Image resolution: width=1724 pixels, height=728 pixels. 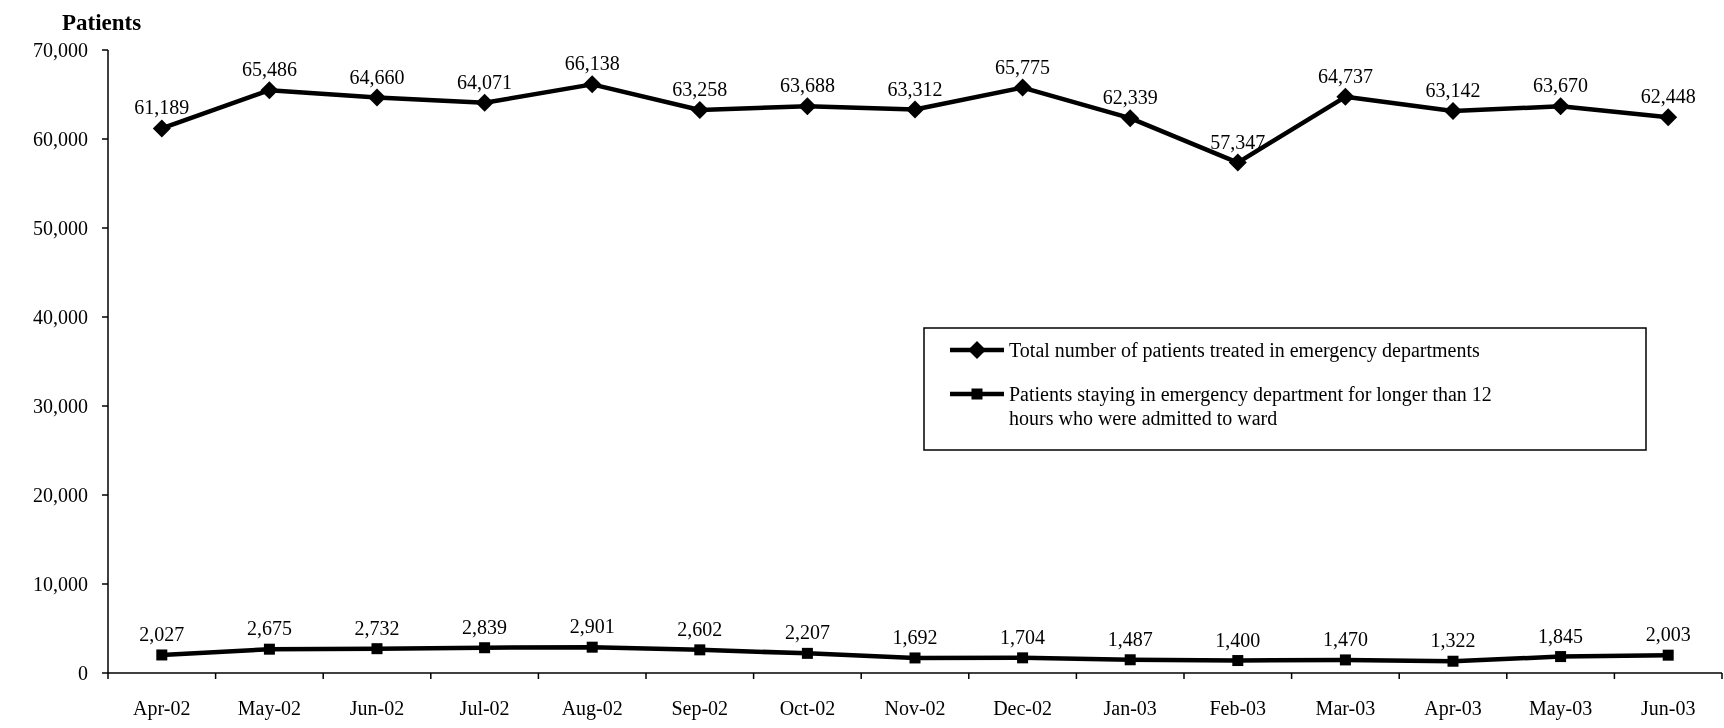 I want to click on data-label: 2,602, so click(x=700, y=628).